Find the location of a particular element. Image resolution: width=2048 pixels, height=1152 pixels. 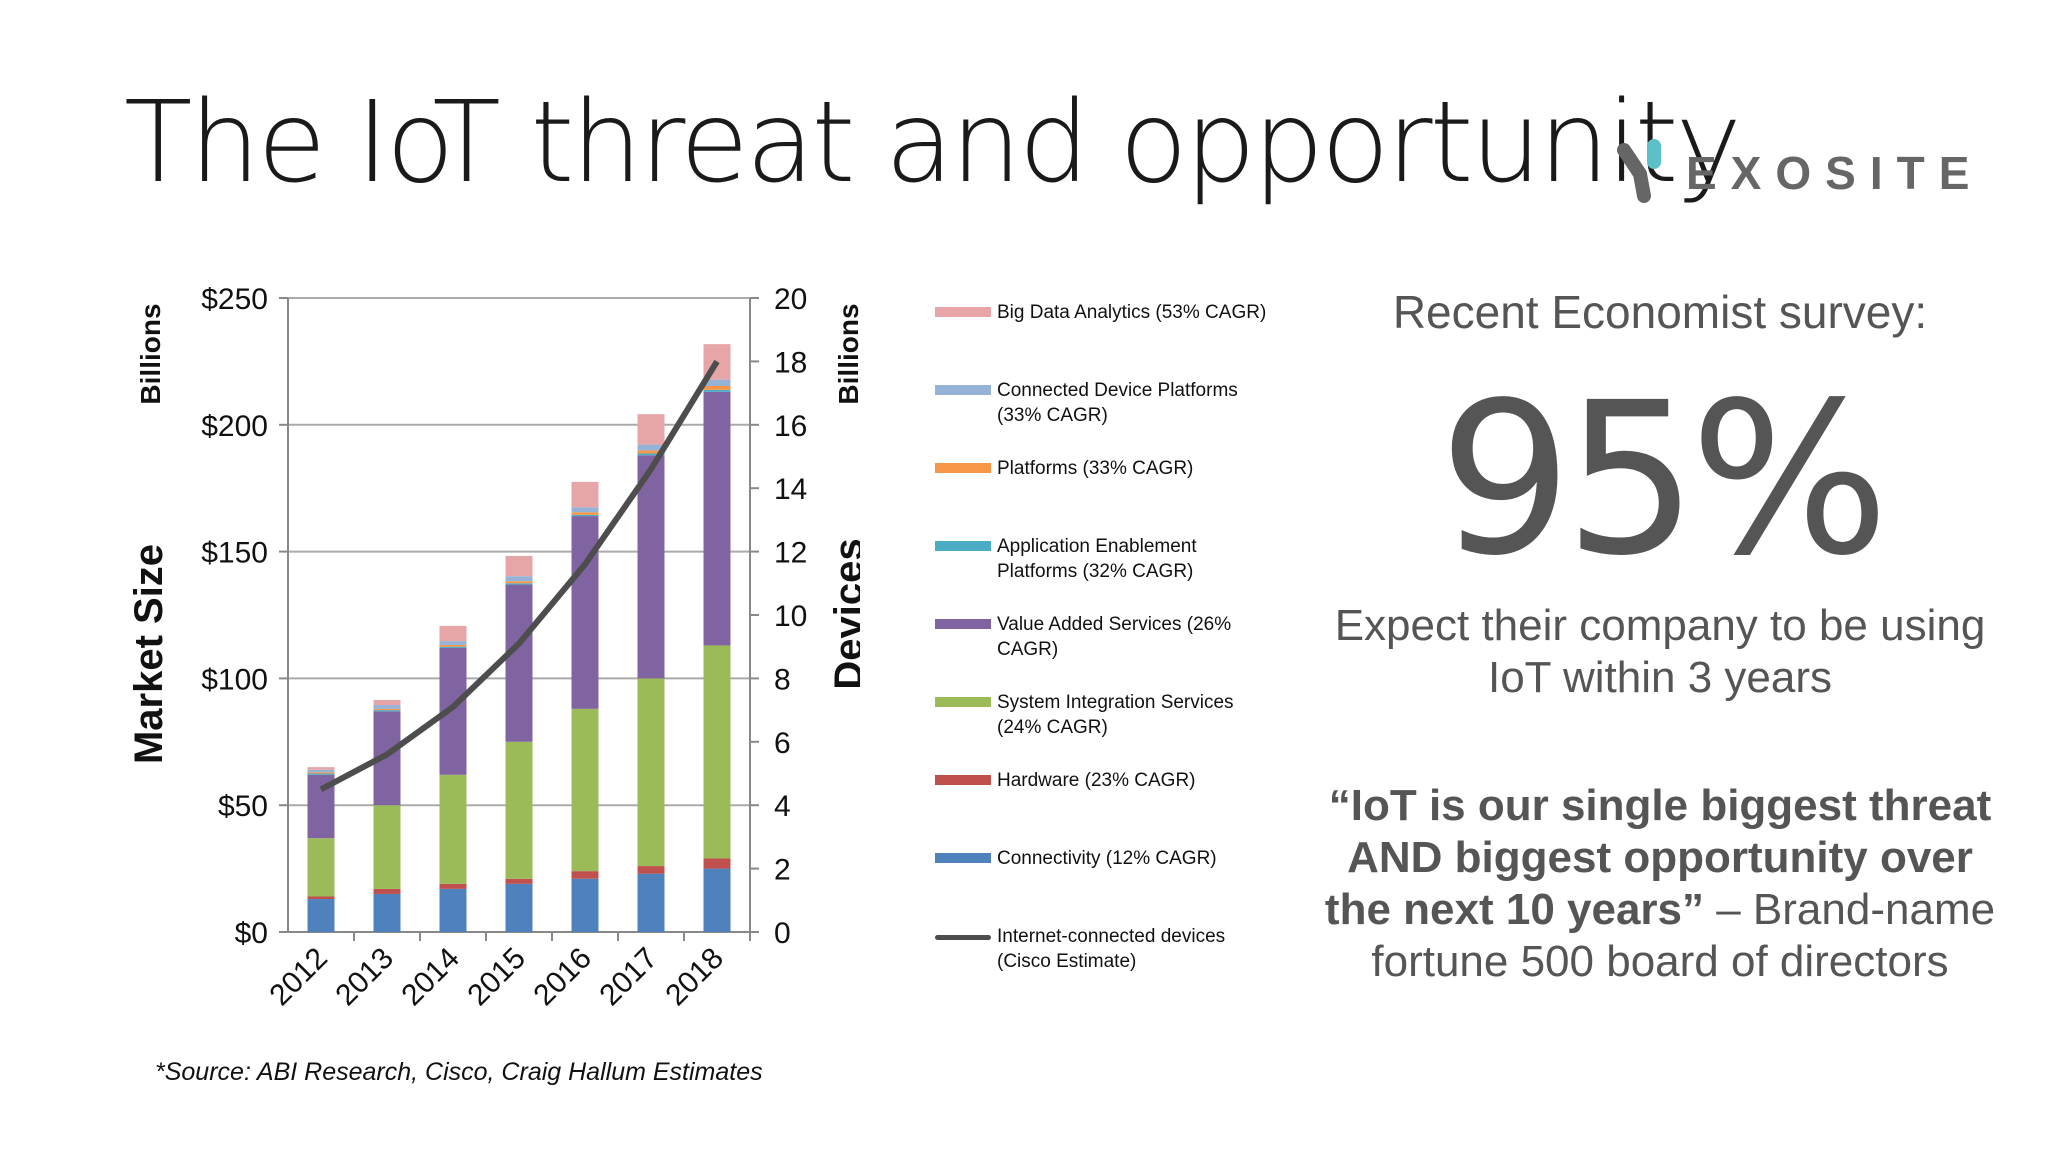

legend-item: Platforms (33% CAGR) is located at coordinates (1105, 468).